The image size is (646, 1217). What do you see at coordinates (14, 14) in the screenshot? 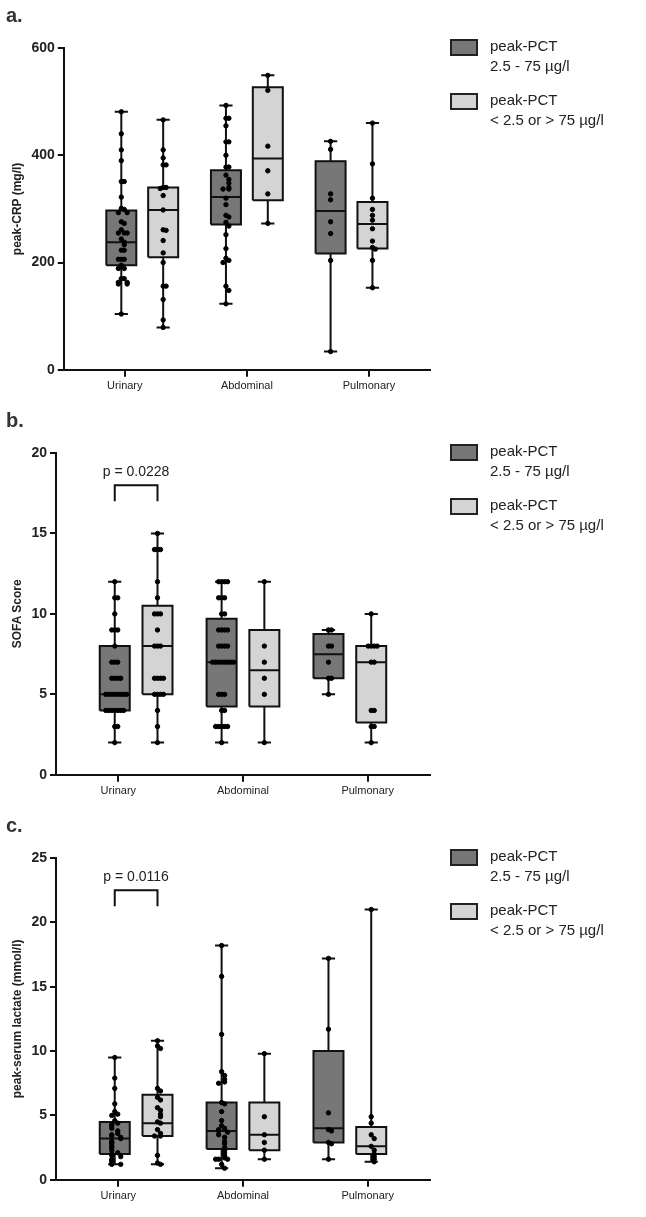
I see `chart-title: a.` at bounding box center [14, 14].